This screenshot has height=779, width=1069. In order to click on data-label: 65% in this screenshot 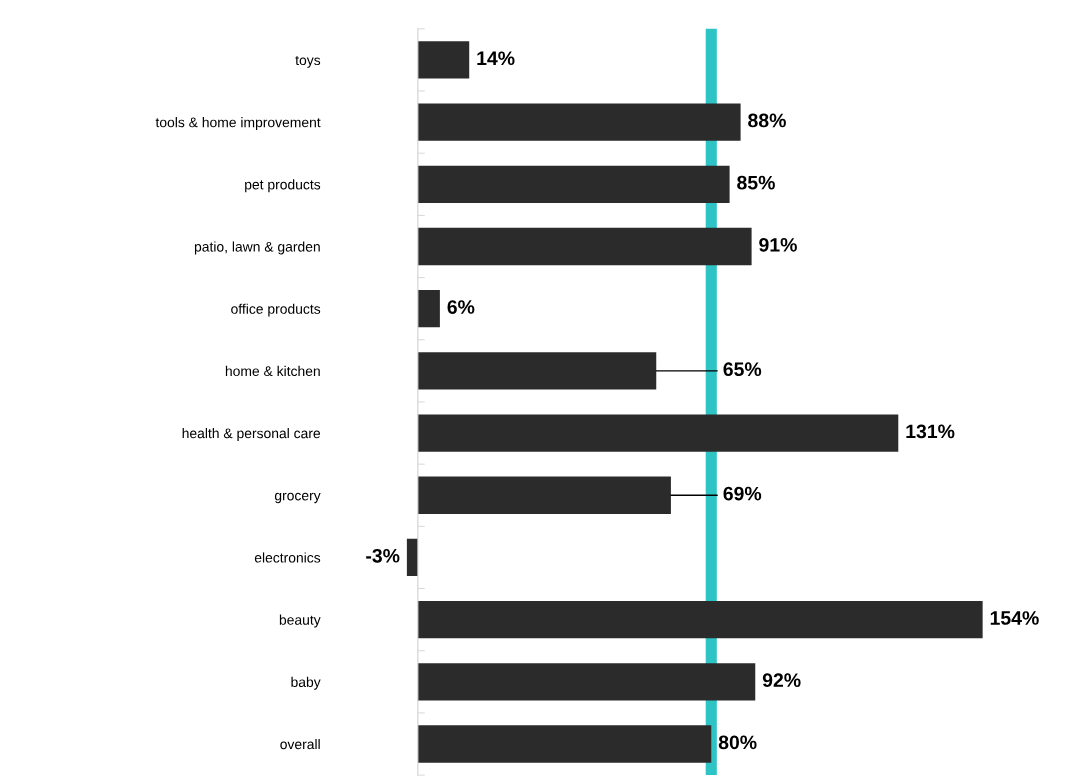, I will do `click(742, 369)`.